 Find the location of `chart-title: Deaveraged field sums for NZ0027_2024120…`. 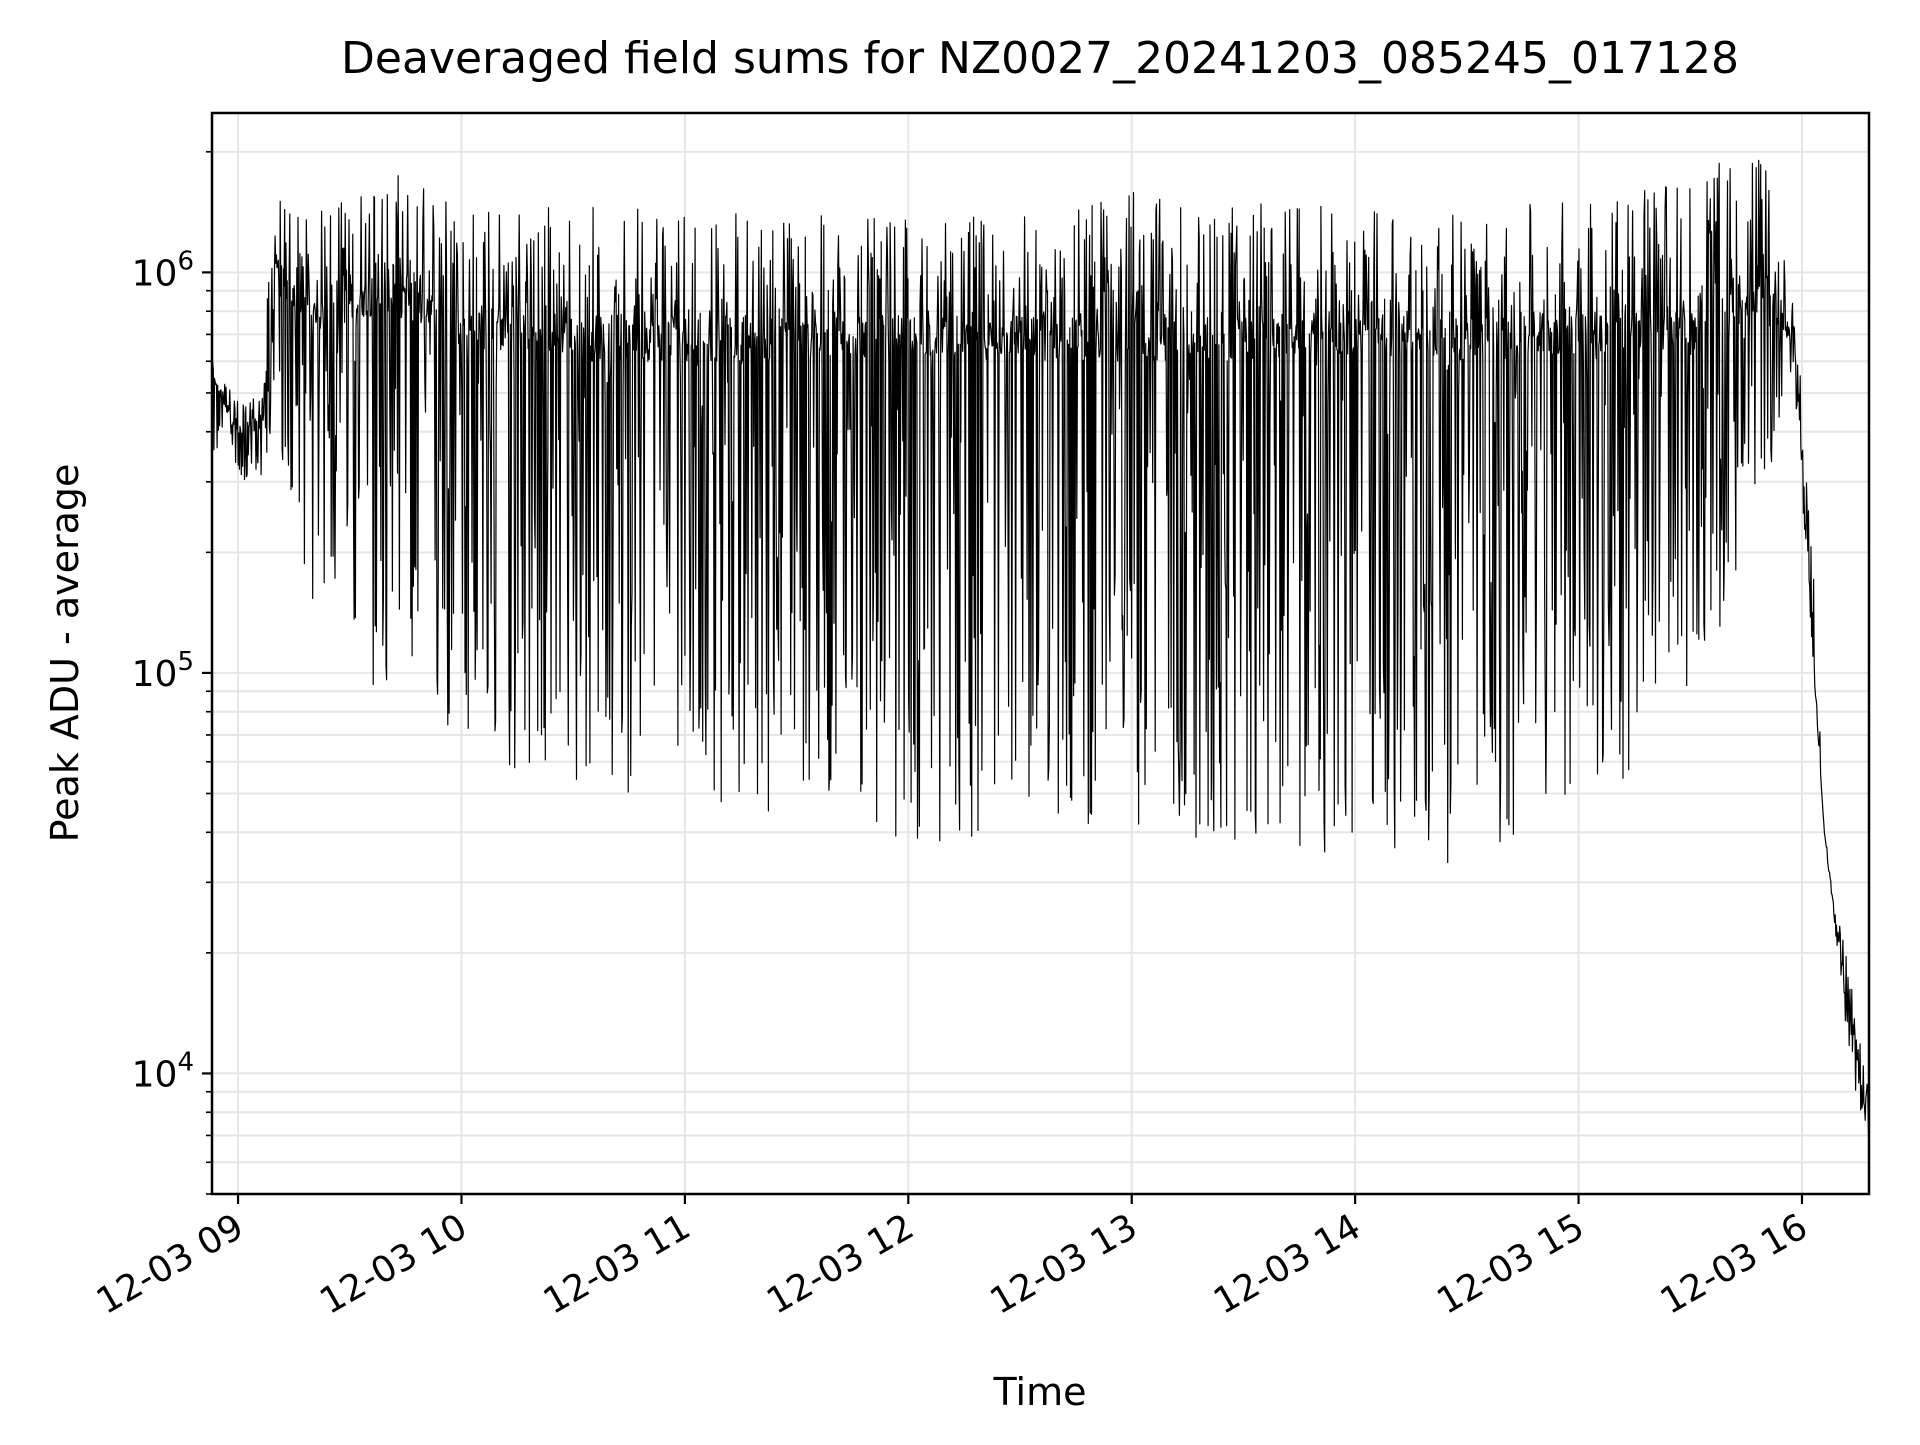

chart-title: Deaveraged field sums for NZ0027_2024120… is located at coordinates (1040, 58).